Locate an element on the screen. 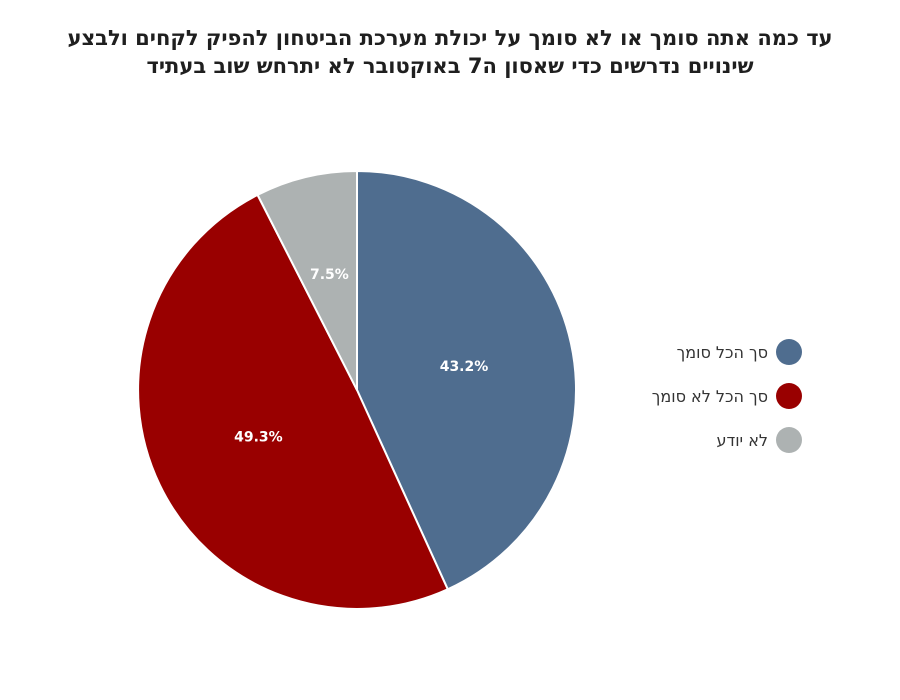 The height and width of the screenshot is (700, 900). pie-slice-trust is located at coordinates (466, 380).